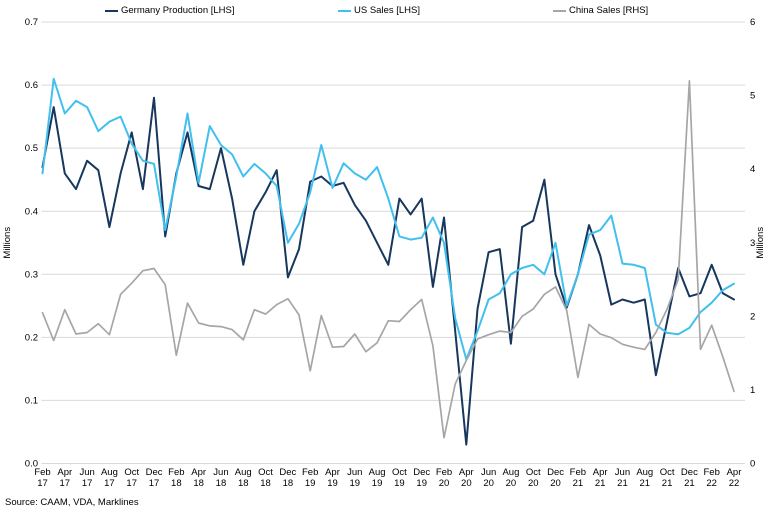 The height and width of the screenshot is (512, 770). What do you see at coordinates (752, 169) in the screenshot?
I see `right-axis-tick-label: 4` at bounding box center [752, 169].